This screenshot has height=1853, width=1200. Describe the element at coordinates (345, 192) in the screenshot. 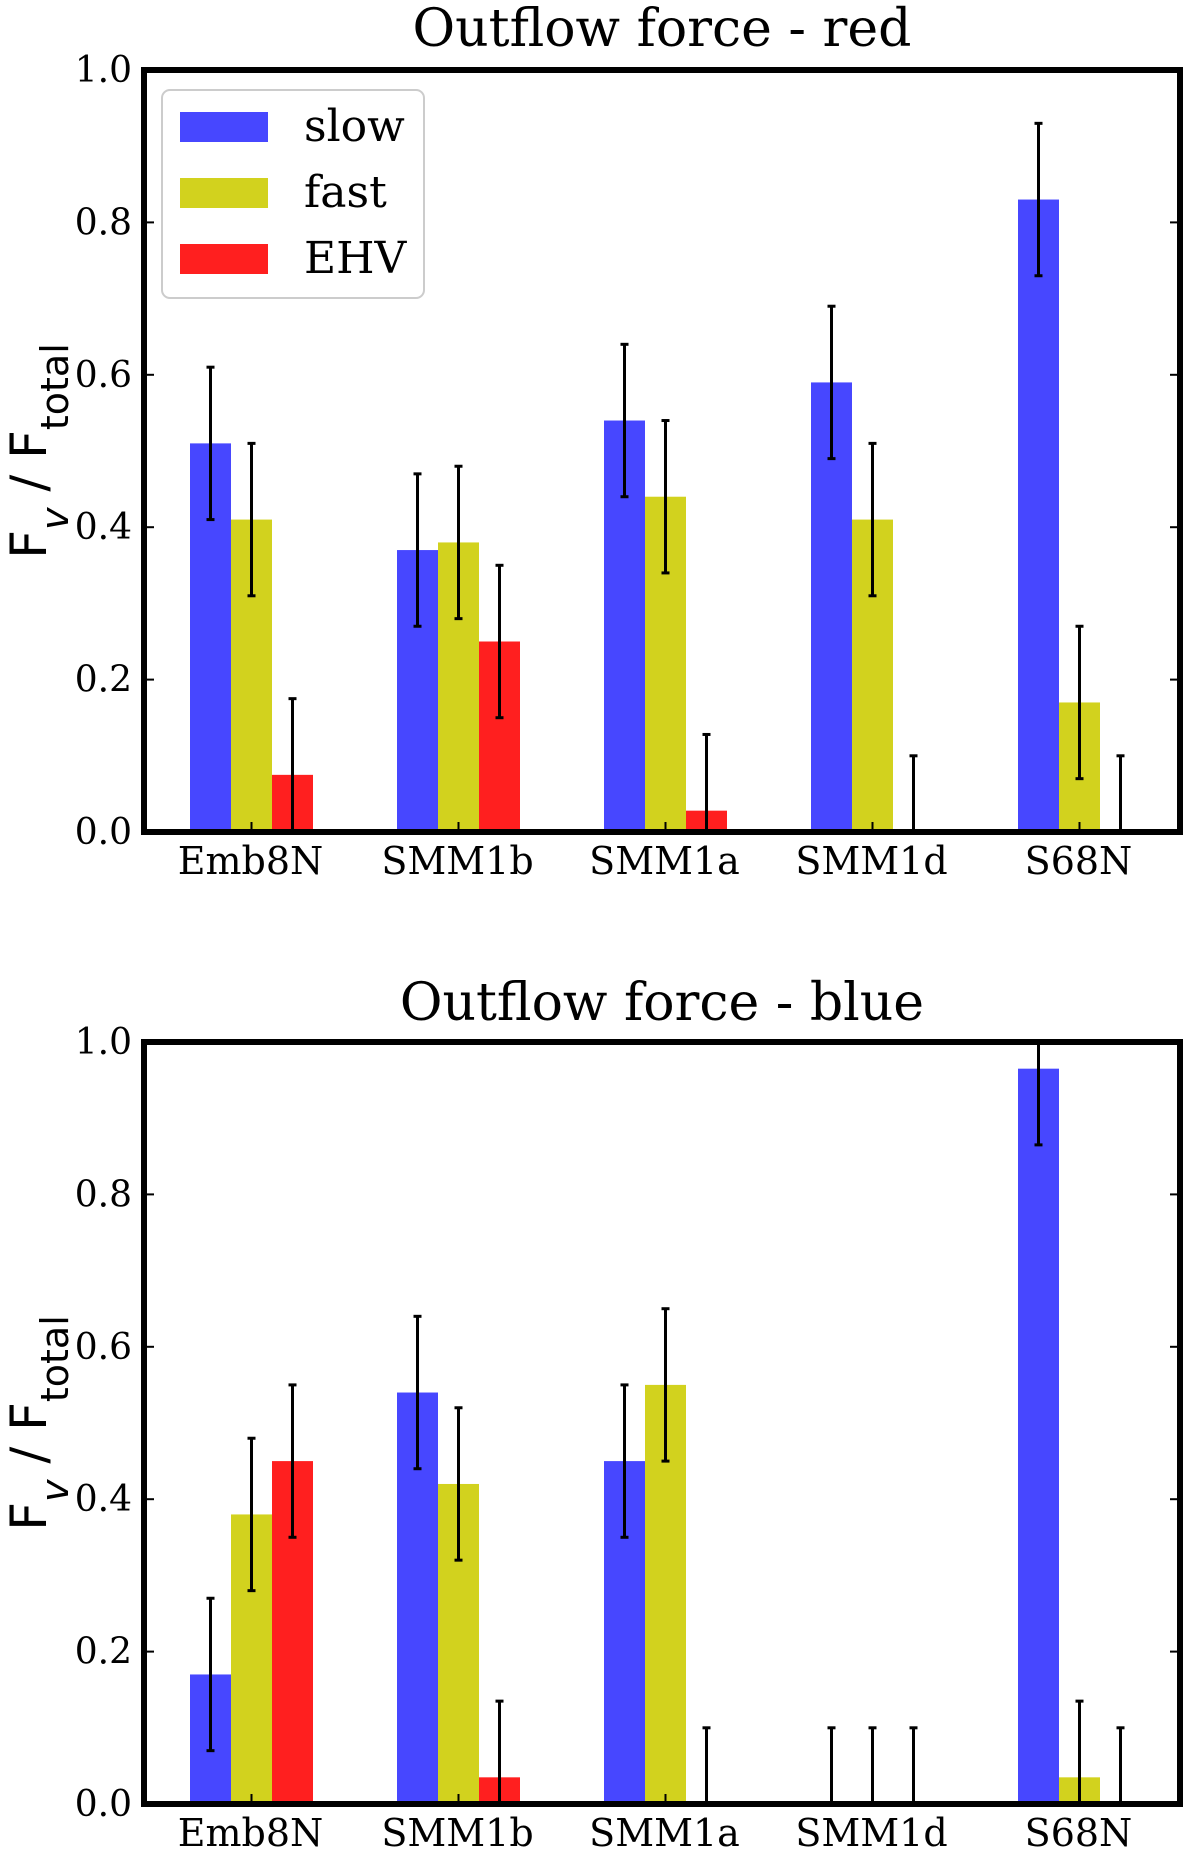

I see `legend-label-fast: fast` at that location.